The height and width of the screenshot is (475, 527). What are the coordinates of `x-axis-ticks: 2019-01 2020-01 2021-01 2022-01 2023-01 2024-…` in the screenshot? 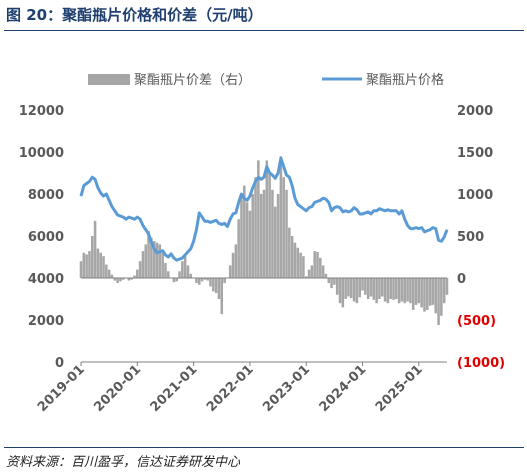 It's located at (230, 388).